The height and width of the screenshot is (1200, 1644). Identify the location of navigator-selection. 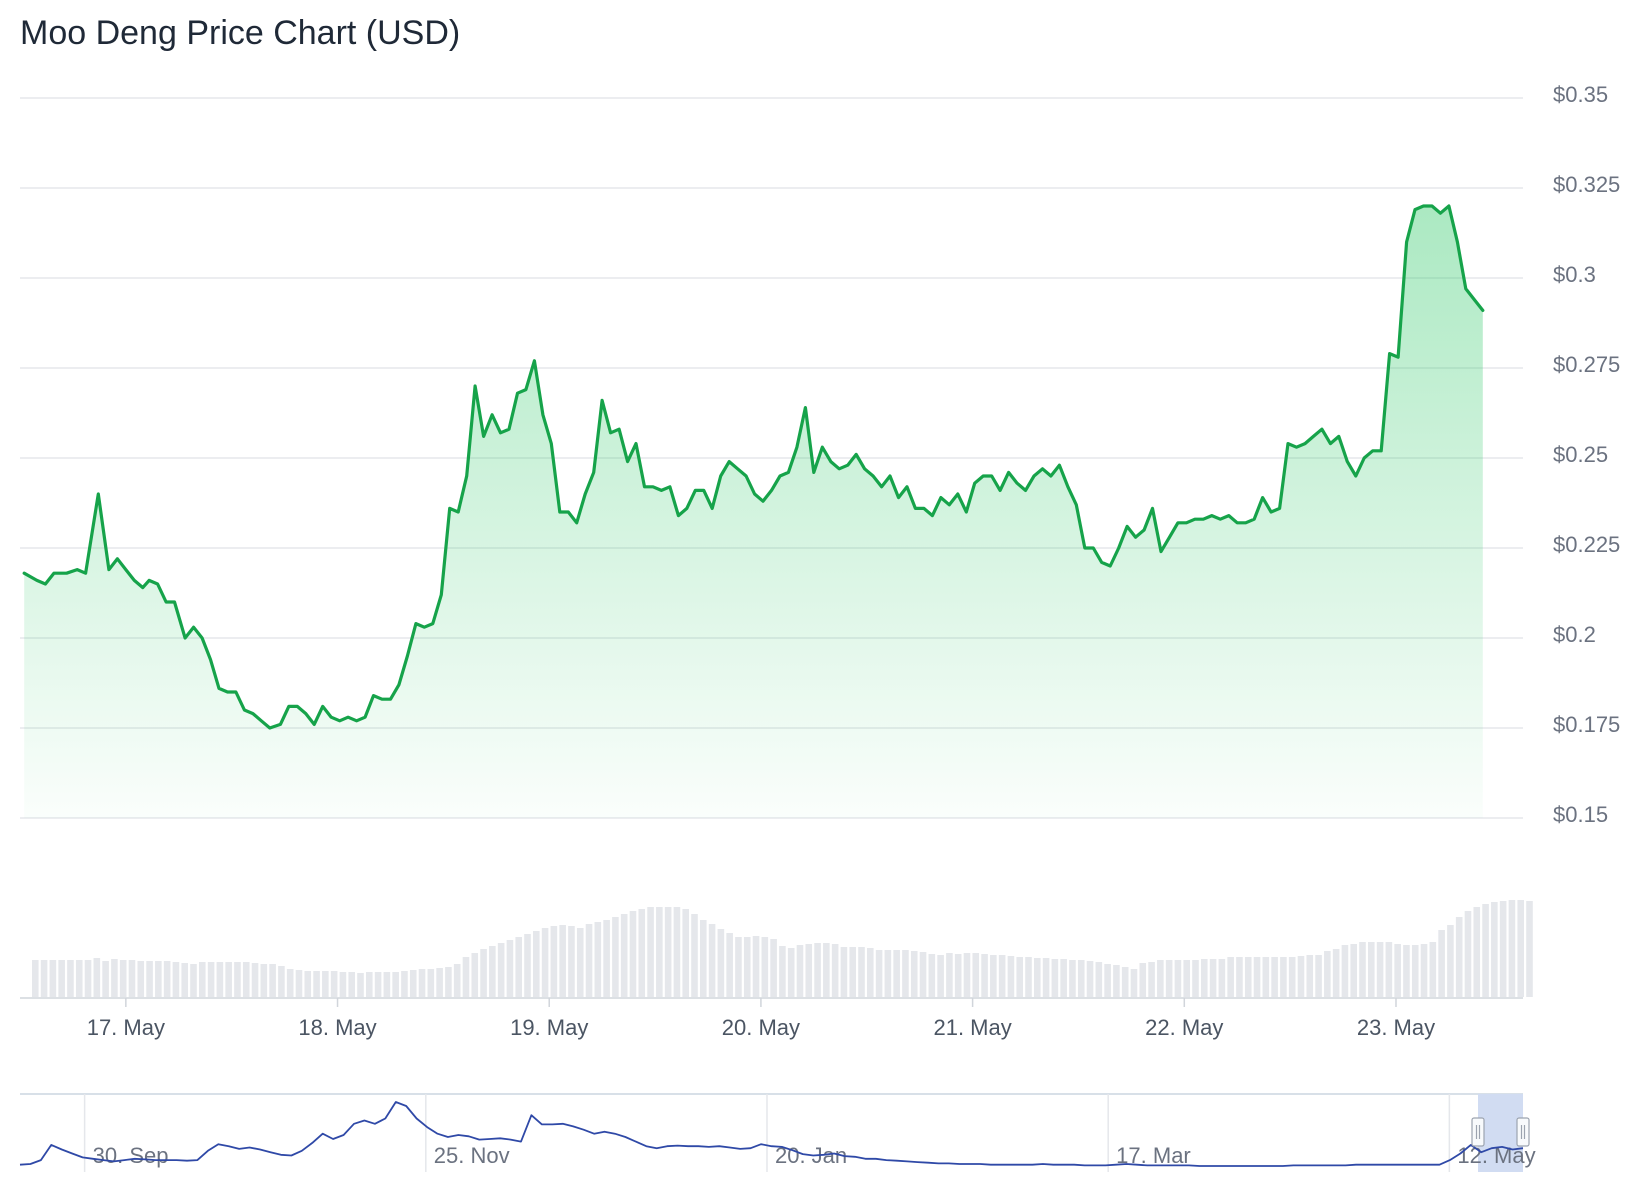
(1500, 1133).